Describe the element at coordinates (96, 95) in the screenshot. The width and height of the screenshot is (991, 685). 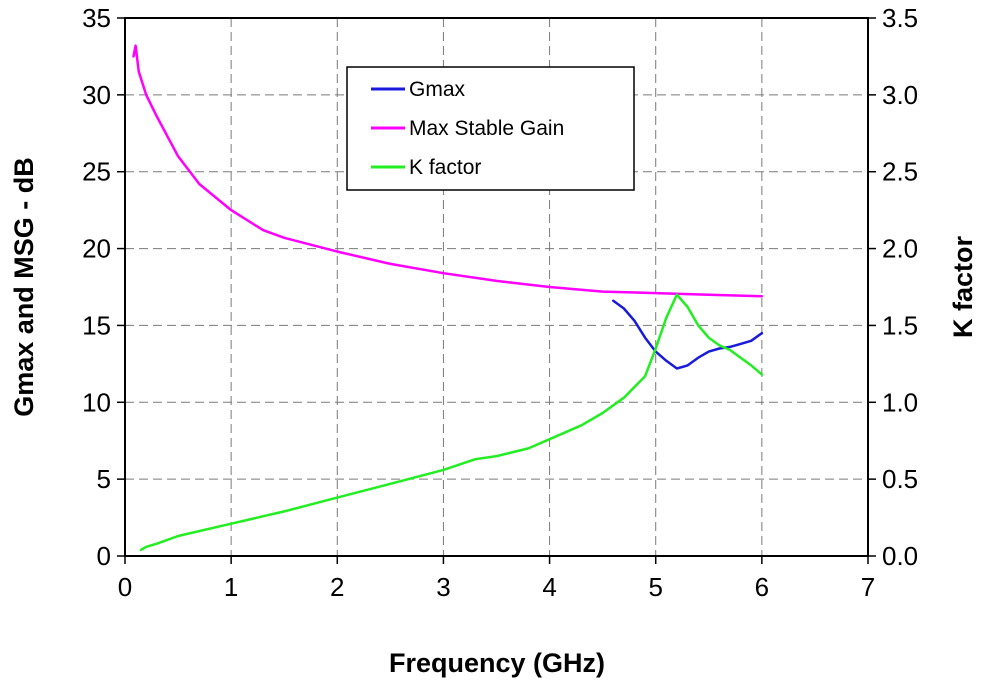
I see `y-left-tick-label: 30` at that location.